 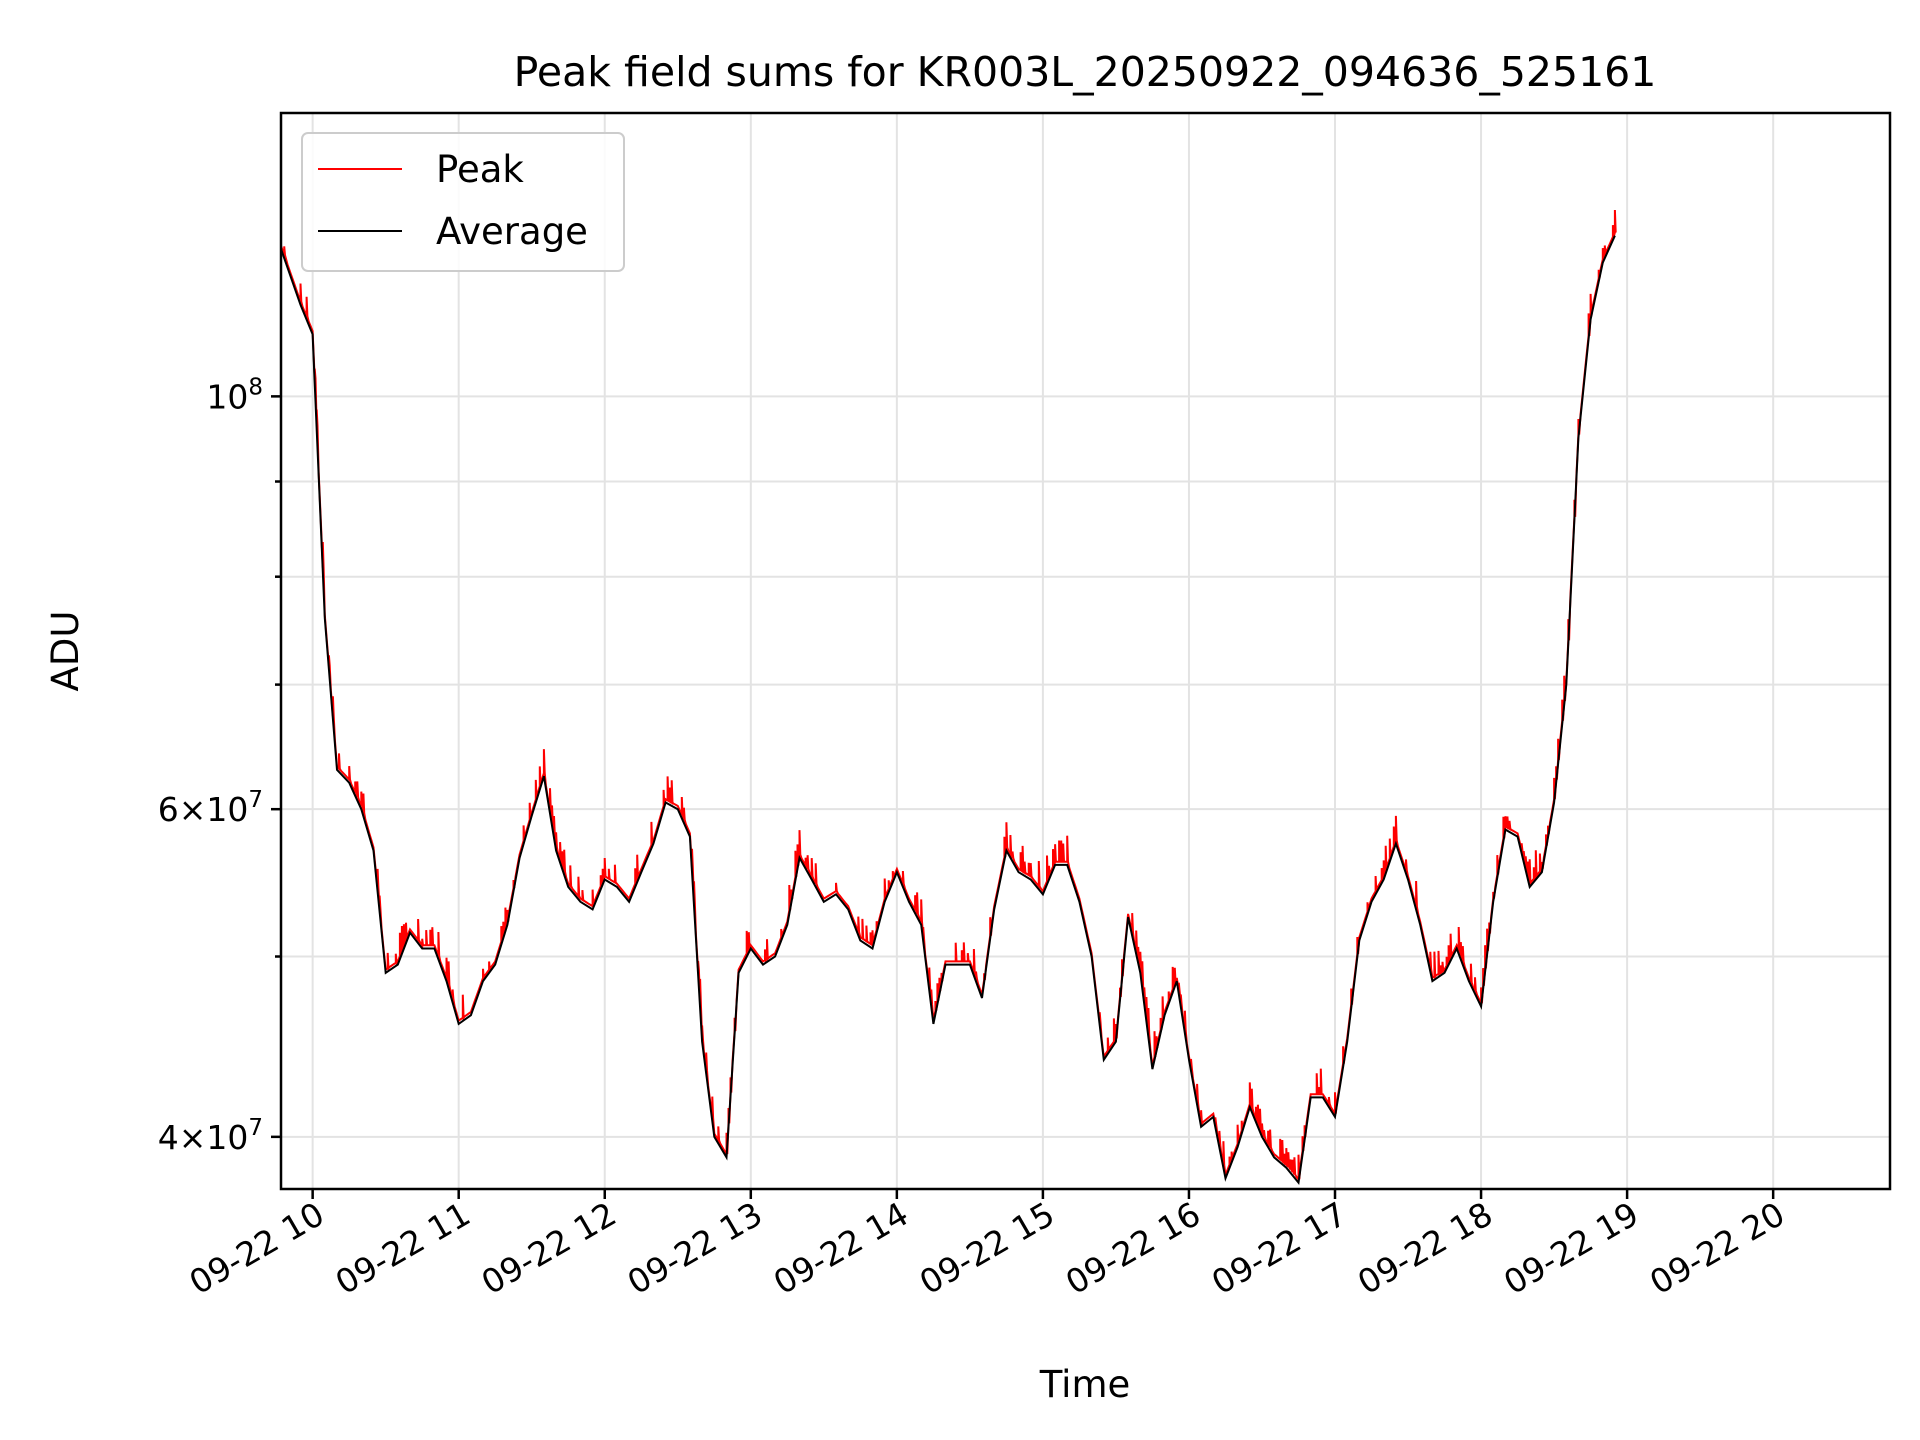 What do you see at coordinates (1133, 1248) in the screenshot?
I see `x-tick-label: 09-22 16` at bounding box center [1133, 1248].